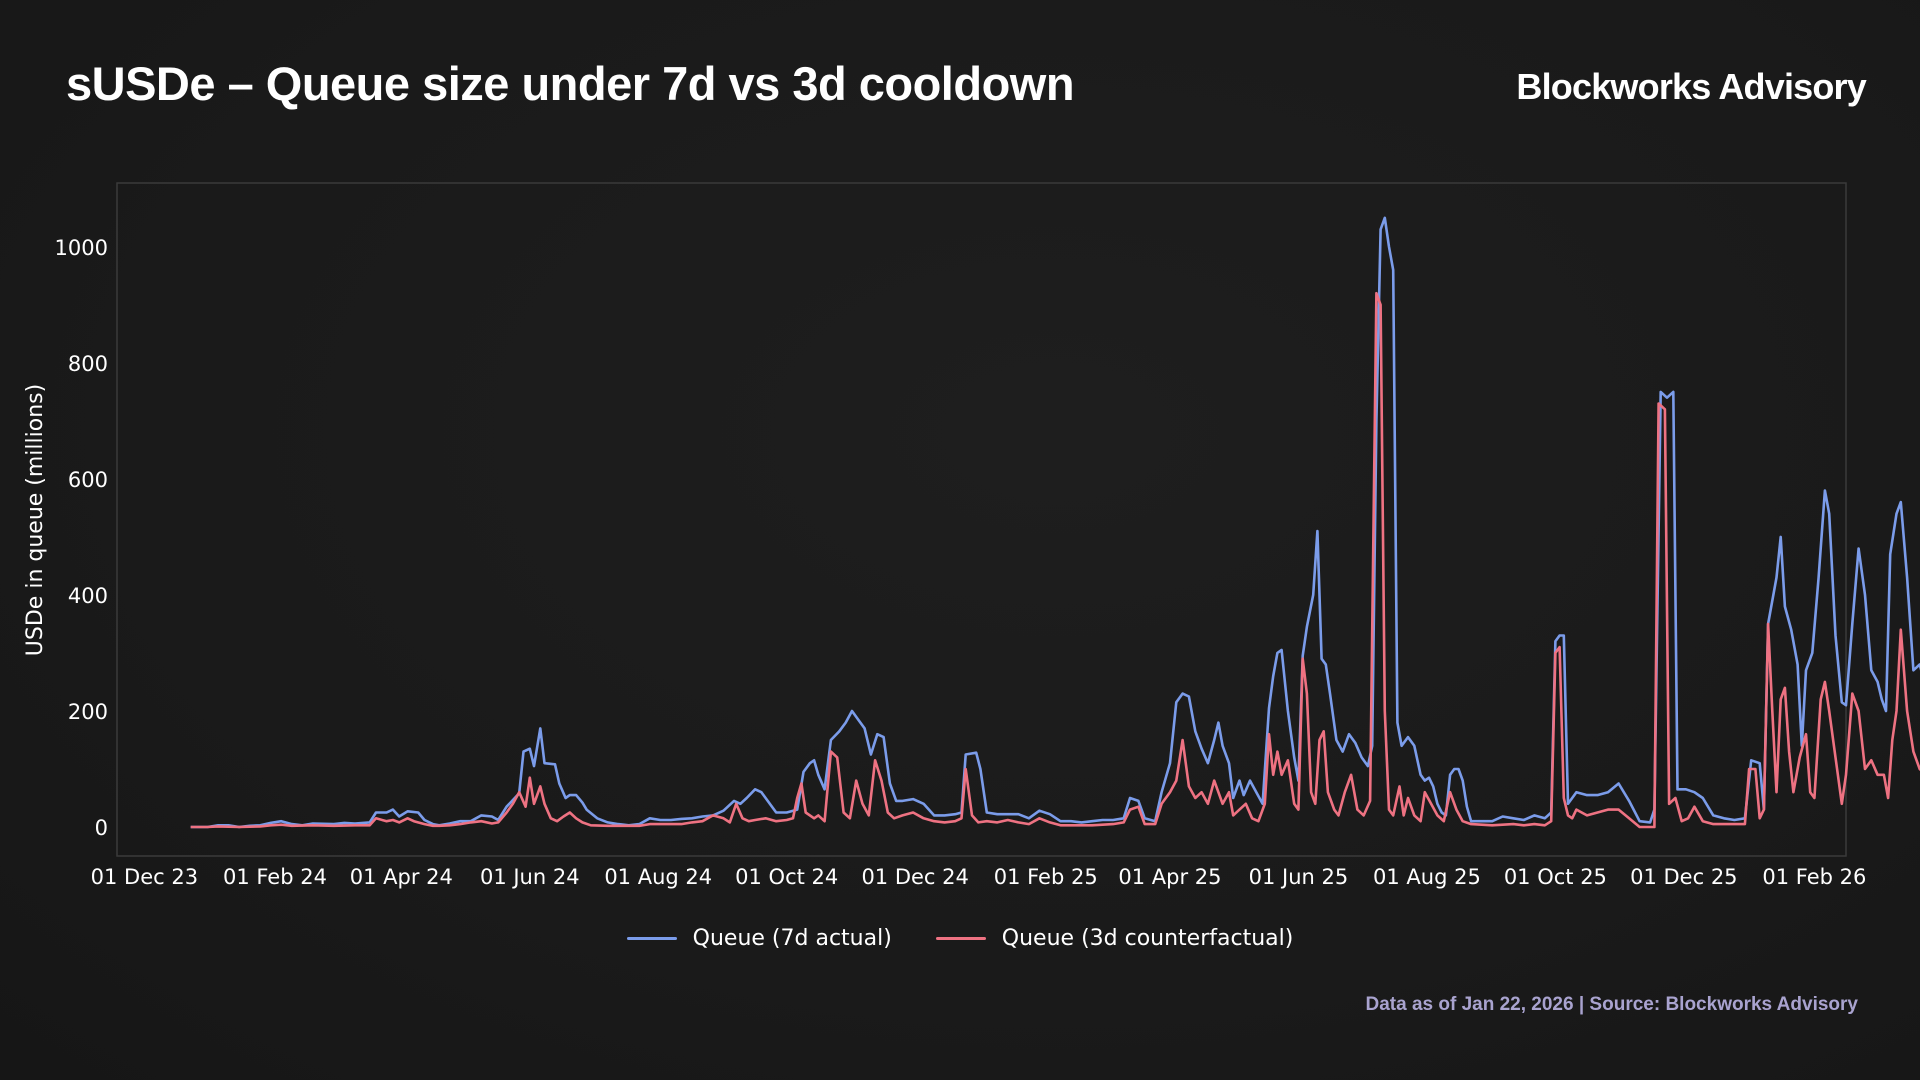 This screenshot has height=1080, width=1920. What do you see at coordinates (88, 712) in the screenshot?
I see `y-tick-label: 200` at bounding box center [88, 712].